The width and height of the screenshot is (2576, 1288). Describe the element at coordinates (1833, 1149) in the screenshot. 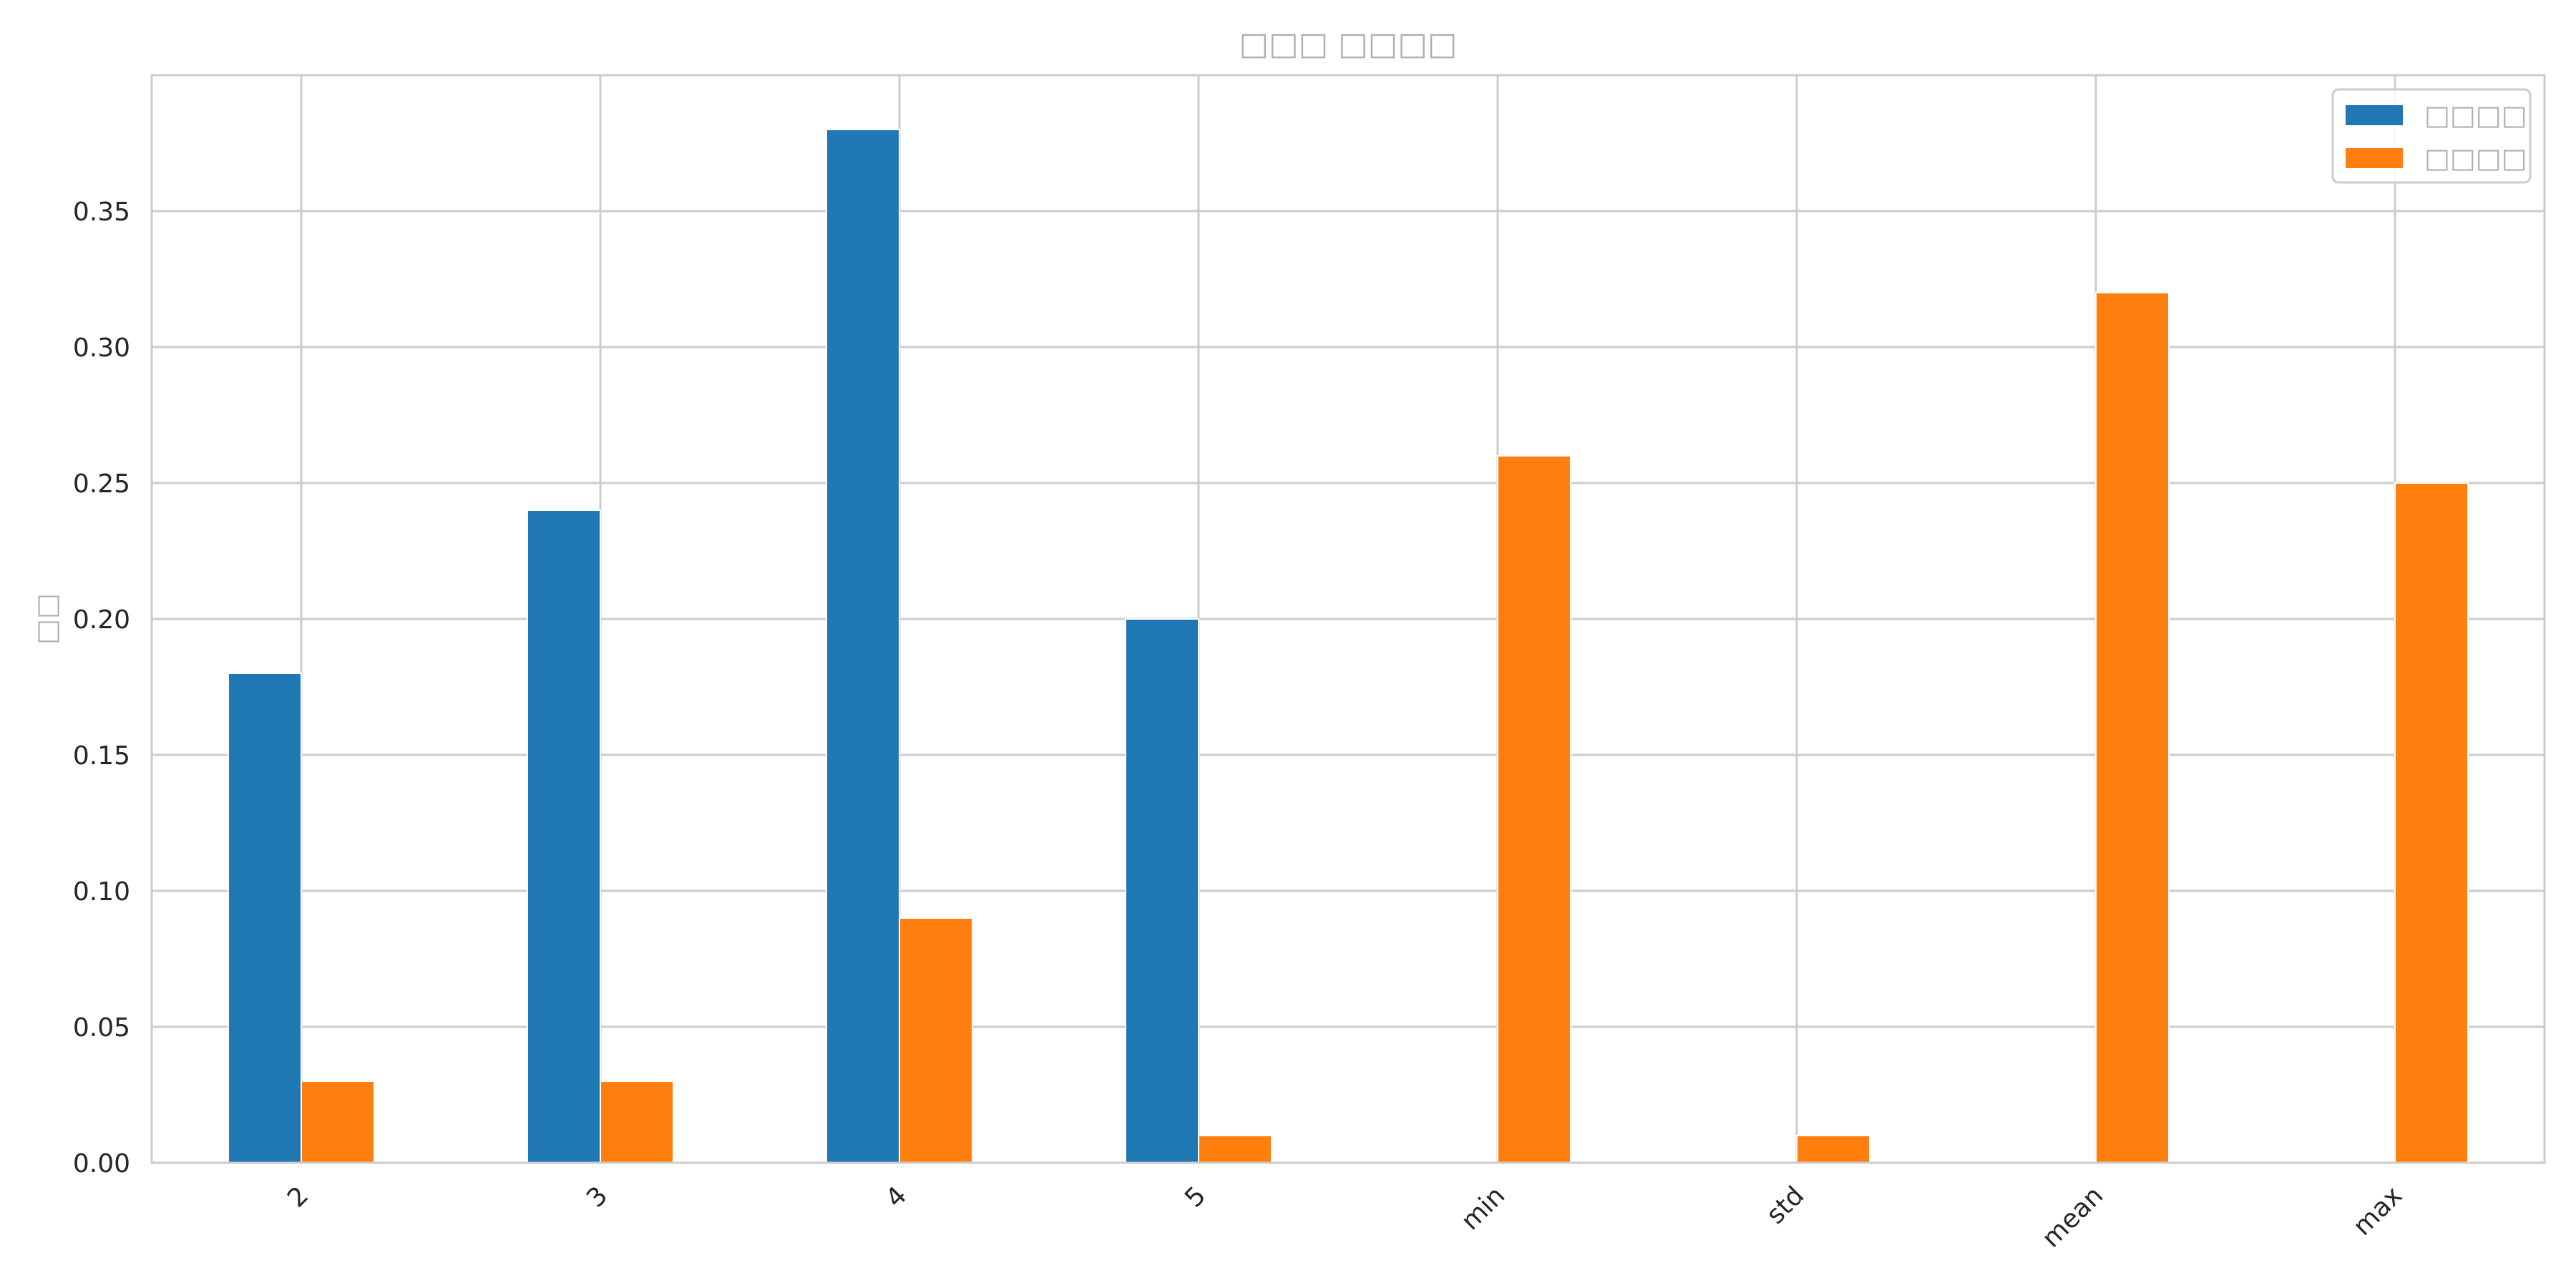

I see `bar-series2-std` at that location.